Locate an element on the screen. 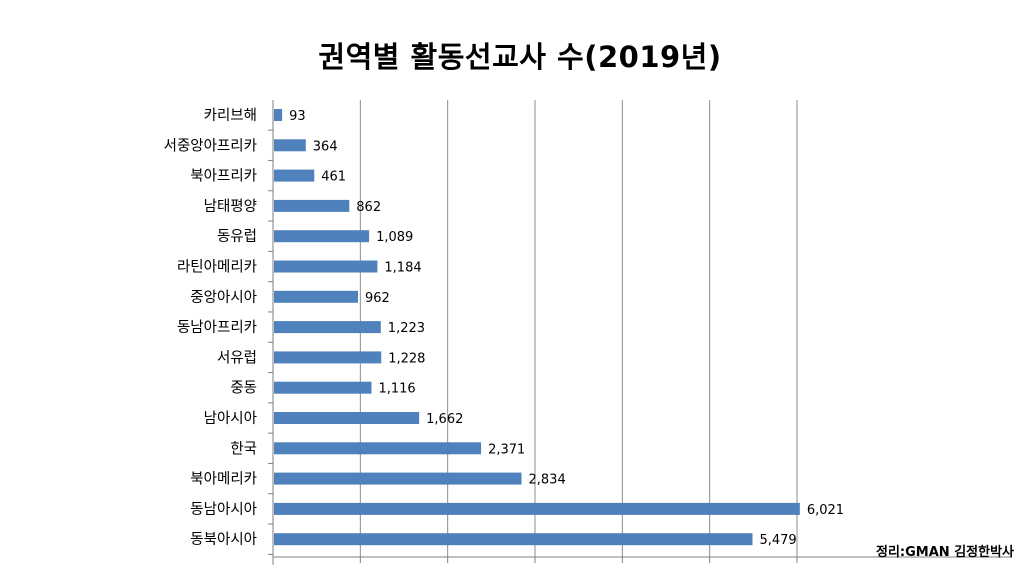  data-label: 962 is located at coordinates (377, 298).